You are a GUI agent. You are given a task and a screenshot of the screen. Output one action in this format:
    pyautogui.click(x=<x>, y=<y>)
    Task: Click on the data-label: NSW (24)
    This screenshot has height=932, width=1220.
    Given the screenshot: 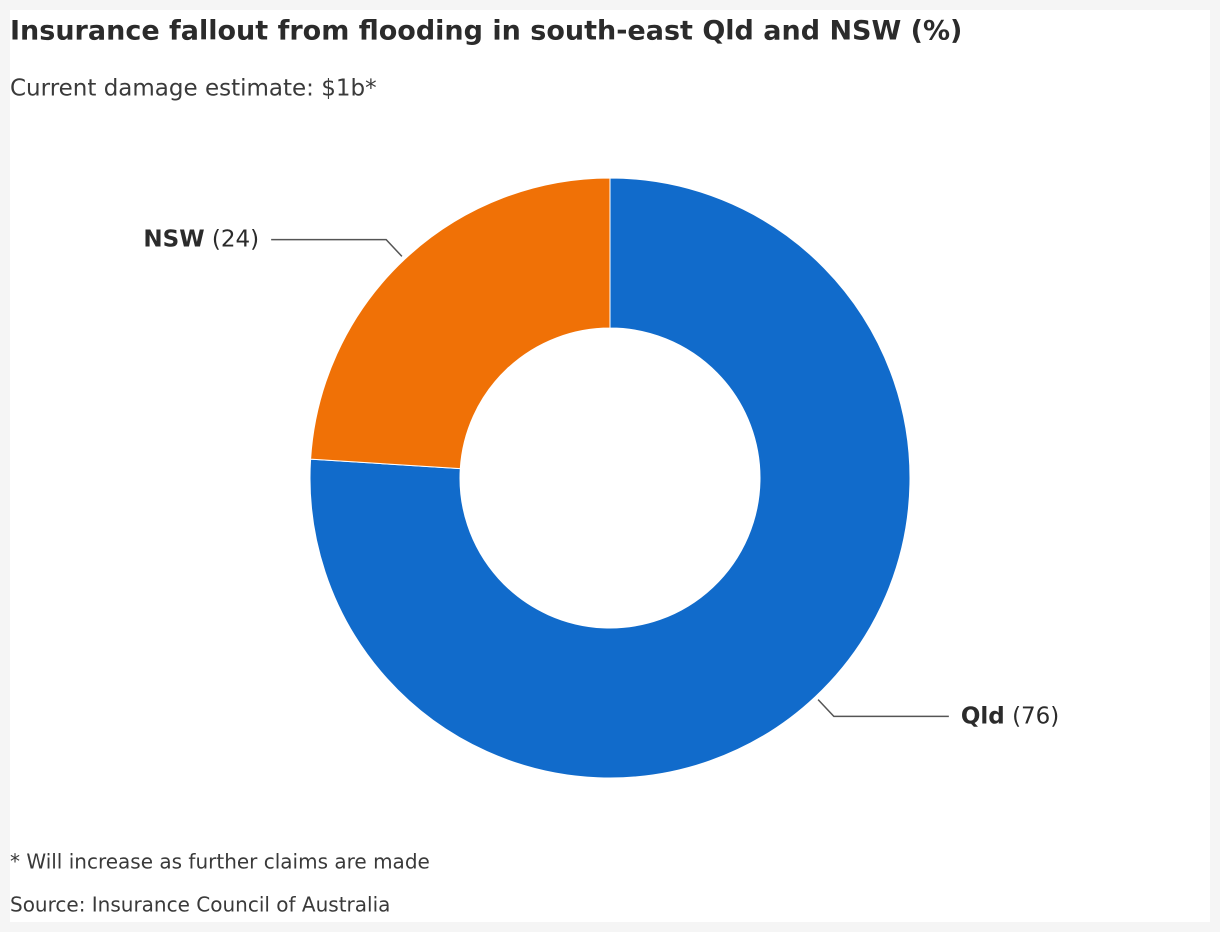 What is the action you would take?
    pyautogui.click(x=201, y=239)
    